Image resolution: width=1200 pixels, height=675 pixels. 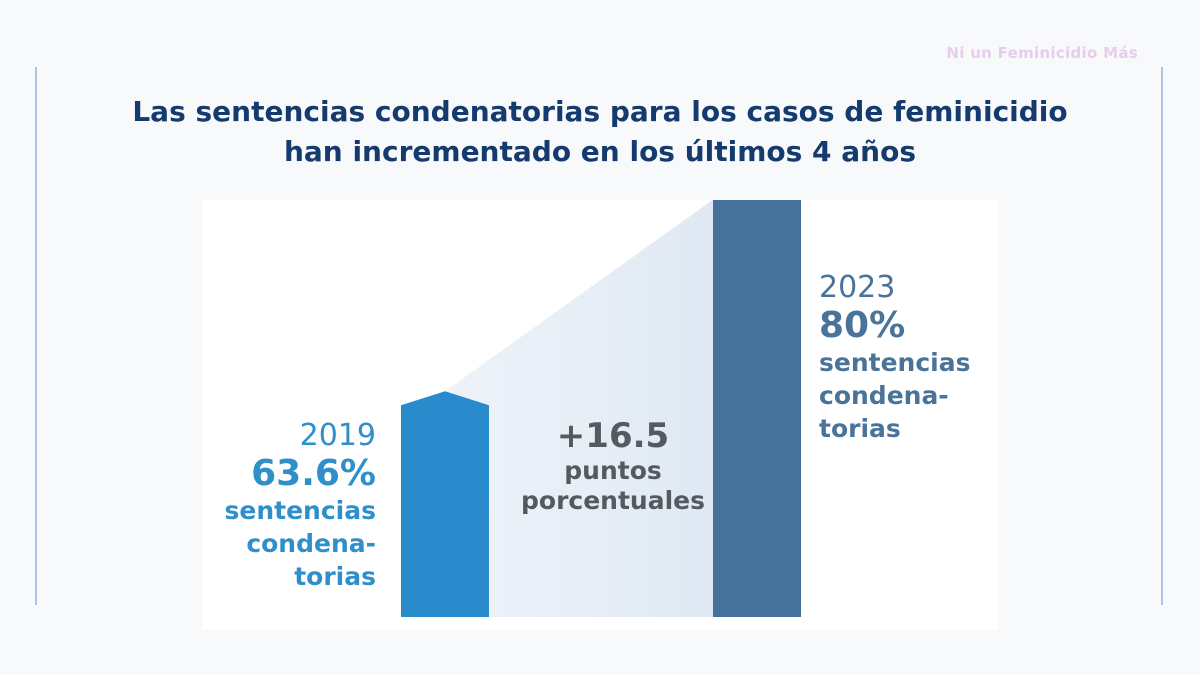 I want to click on difference-value: +16.5, so click(x=613, y=436).